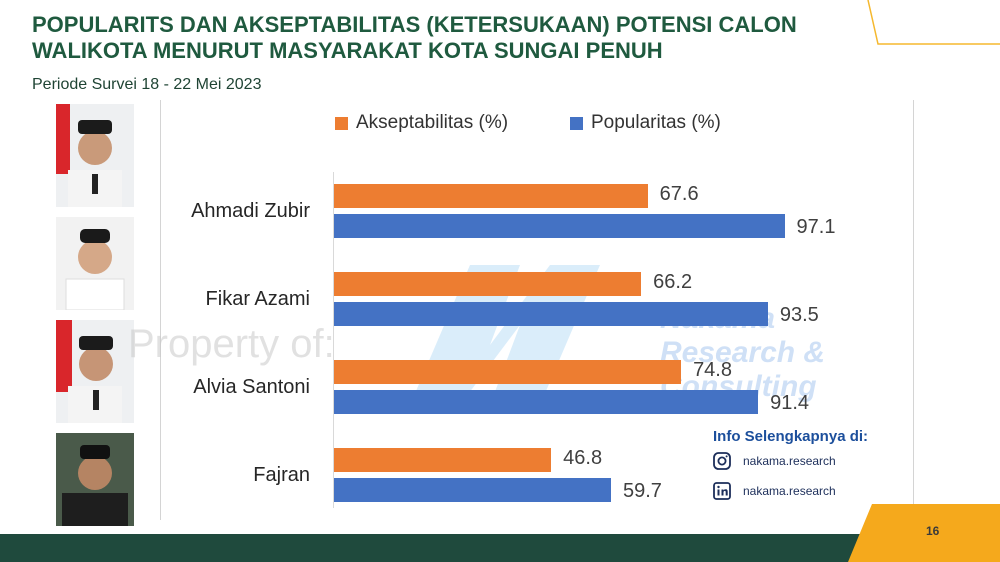 Image resolution: width=1000 pixels, height=562 pixels. Describe the element at coordinates (559, 226) in the screenshot. I see `bar-popularitas-ahmadi-zubir` at that location.